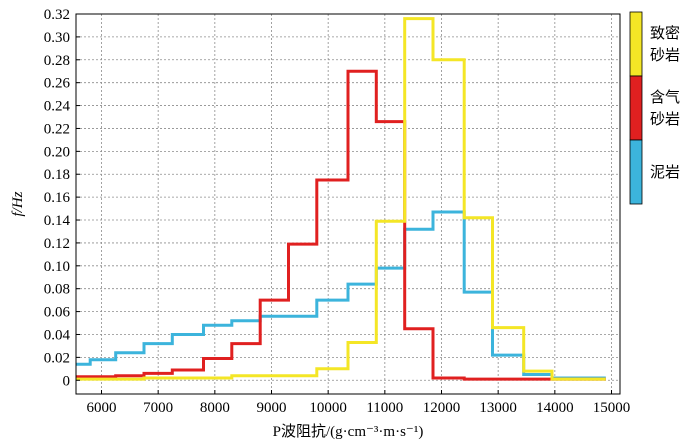 This screenshot has width=700, height=443. Describe the element at coordinates (272, 408) in the screenshot. I see `x-tick-label: 9000` at that location.